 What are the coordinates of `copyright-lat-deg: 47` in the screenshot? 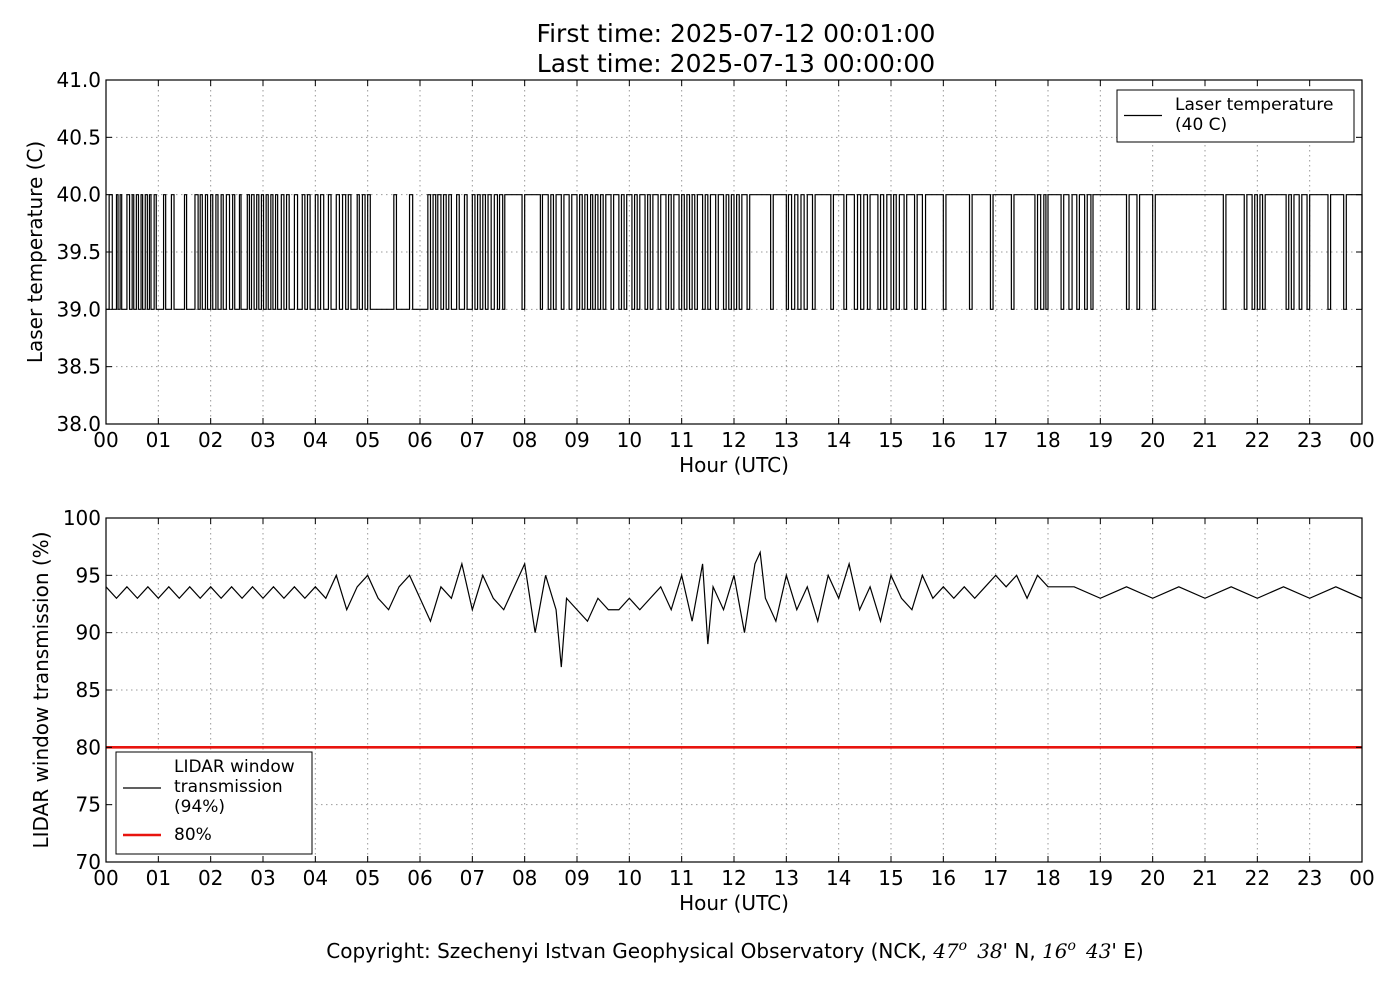 It's located at (945, 951).